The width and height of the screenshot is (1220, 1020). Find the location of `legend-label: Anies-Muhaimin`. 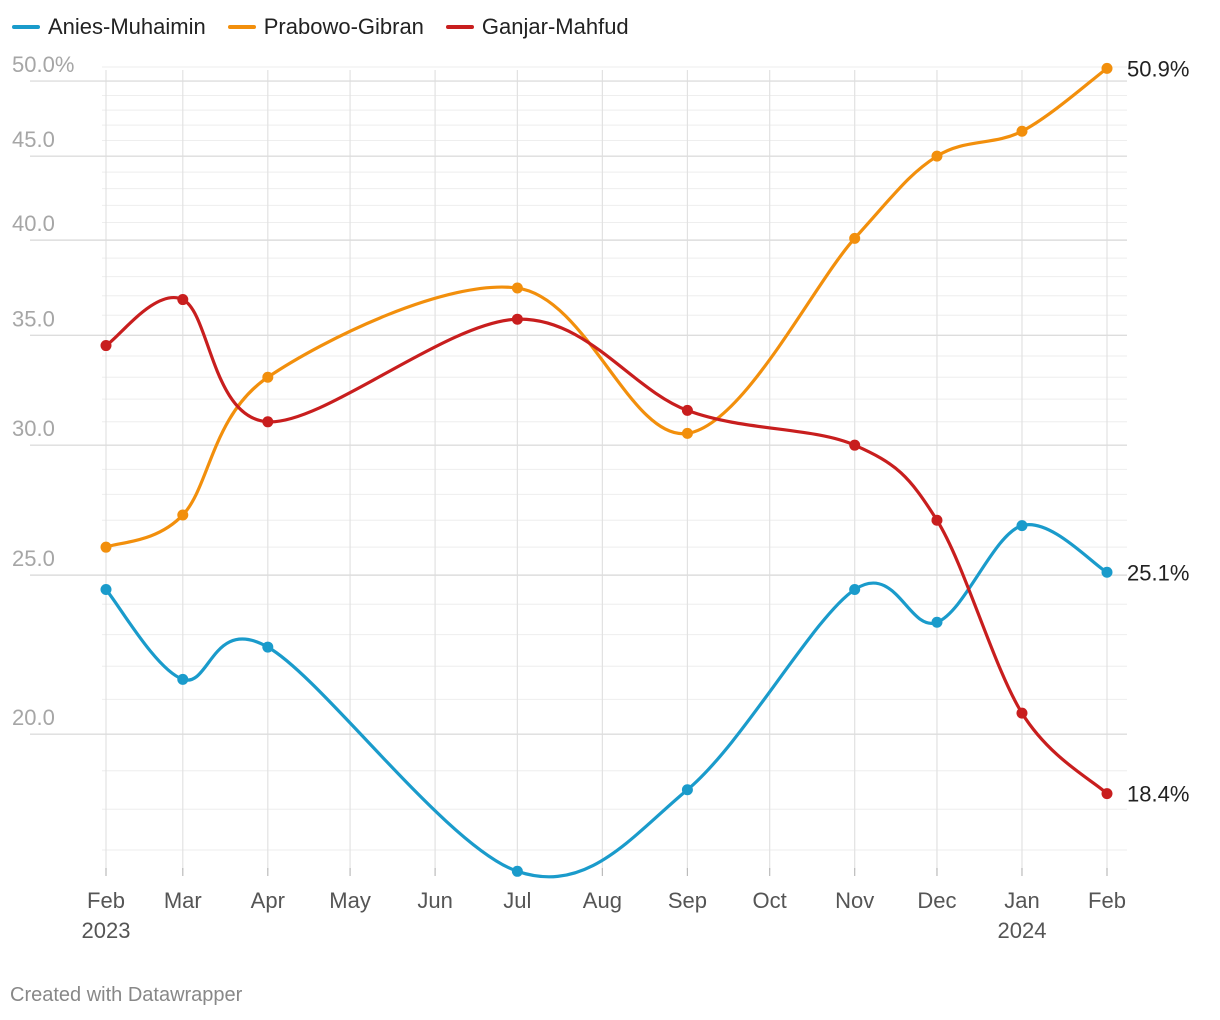

legend-label: Anies-Muhaimin is located at coordinates (127, 26).